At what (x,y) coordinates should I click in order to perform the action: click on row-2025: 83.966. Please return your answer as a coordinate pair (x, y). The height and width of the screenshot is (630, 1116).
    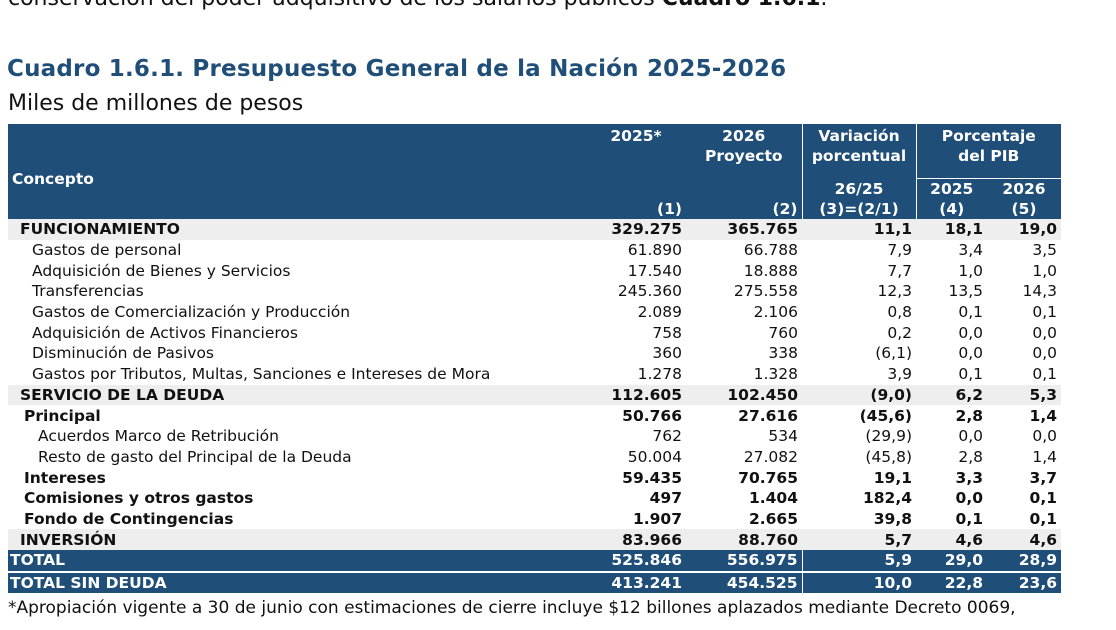
    Looking at the image, I should click on (636, 539).